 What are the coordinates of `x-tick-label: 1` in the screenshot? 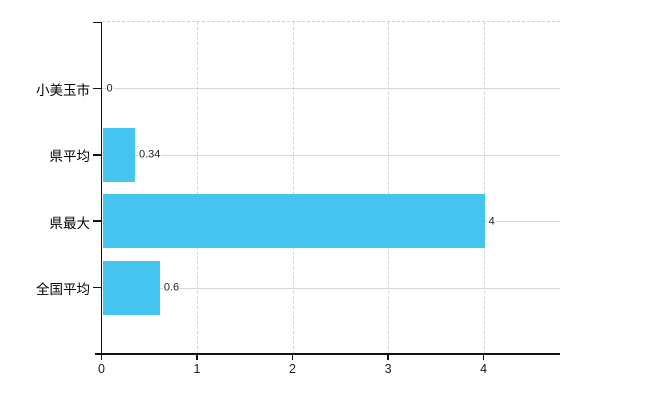 It's located at (197, 369).